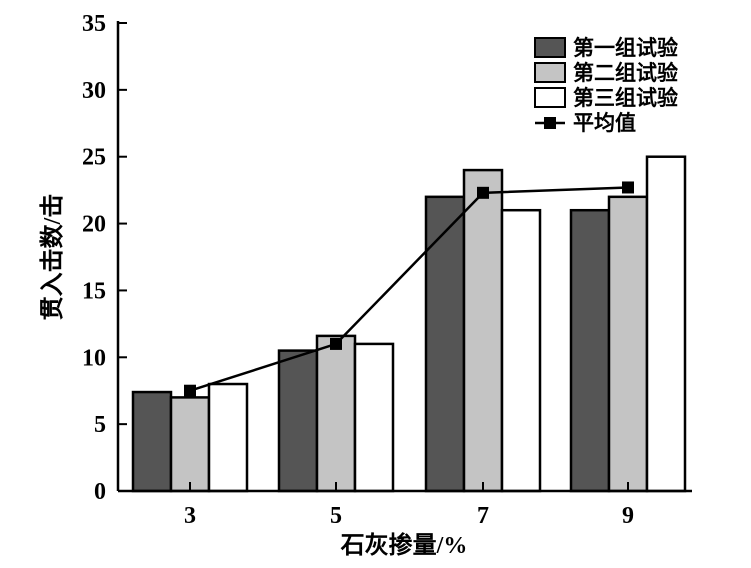 This screenshot has height=568, width=751. What do you see at coordinates (94, 91) in the screenshot?
I see `y-tick-label: 30` at bounding box center [94, 91].